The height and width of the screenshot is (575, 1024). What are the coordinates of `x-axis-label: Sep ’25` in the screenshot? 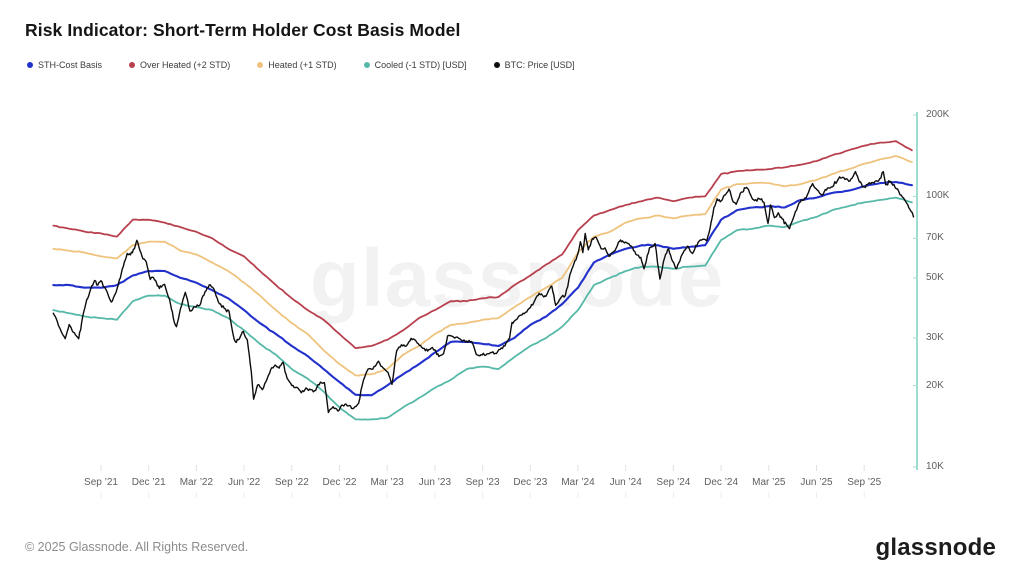 It's located at (864, 482).